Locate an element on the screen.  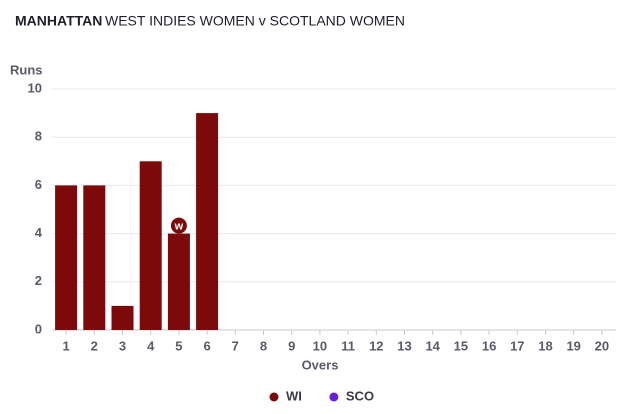
x-tick-label: 17 is located at coordinates (517, 345).